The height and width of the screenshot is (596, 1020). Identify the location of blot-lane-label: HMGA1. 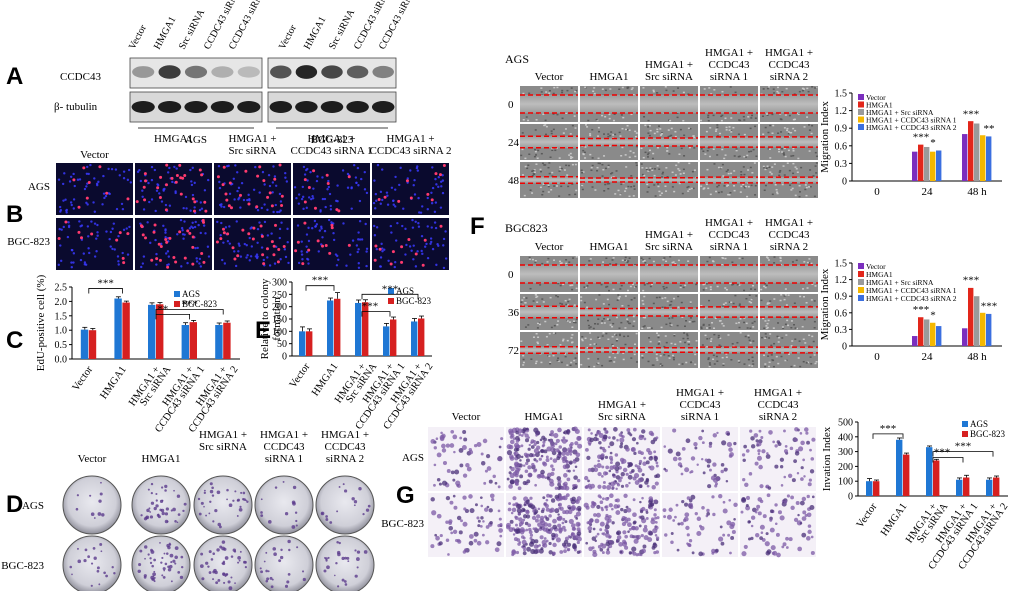
(315, 33).